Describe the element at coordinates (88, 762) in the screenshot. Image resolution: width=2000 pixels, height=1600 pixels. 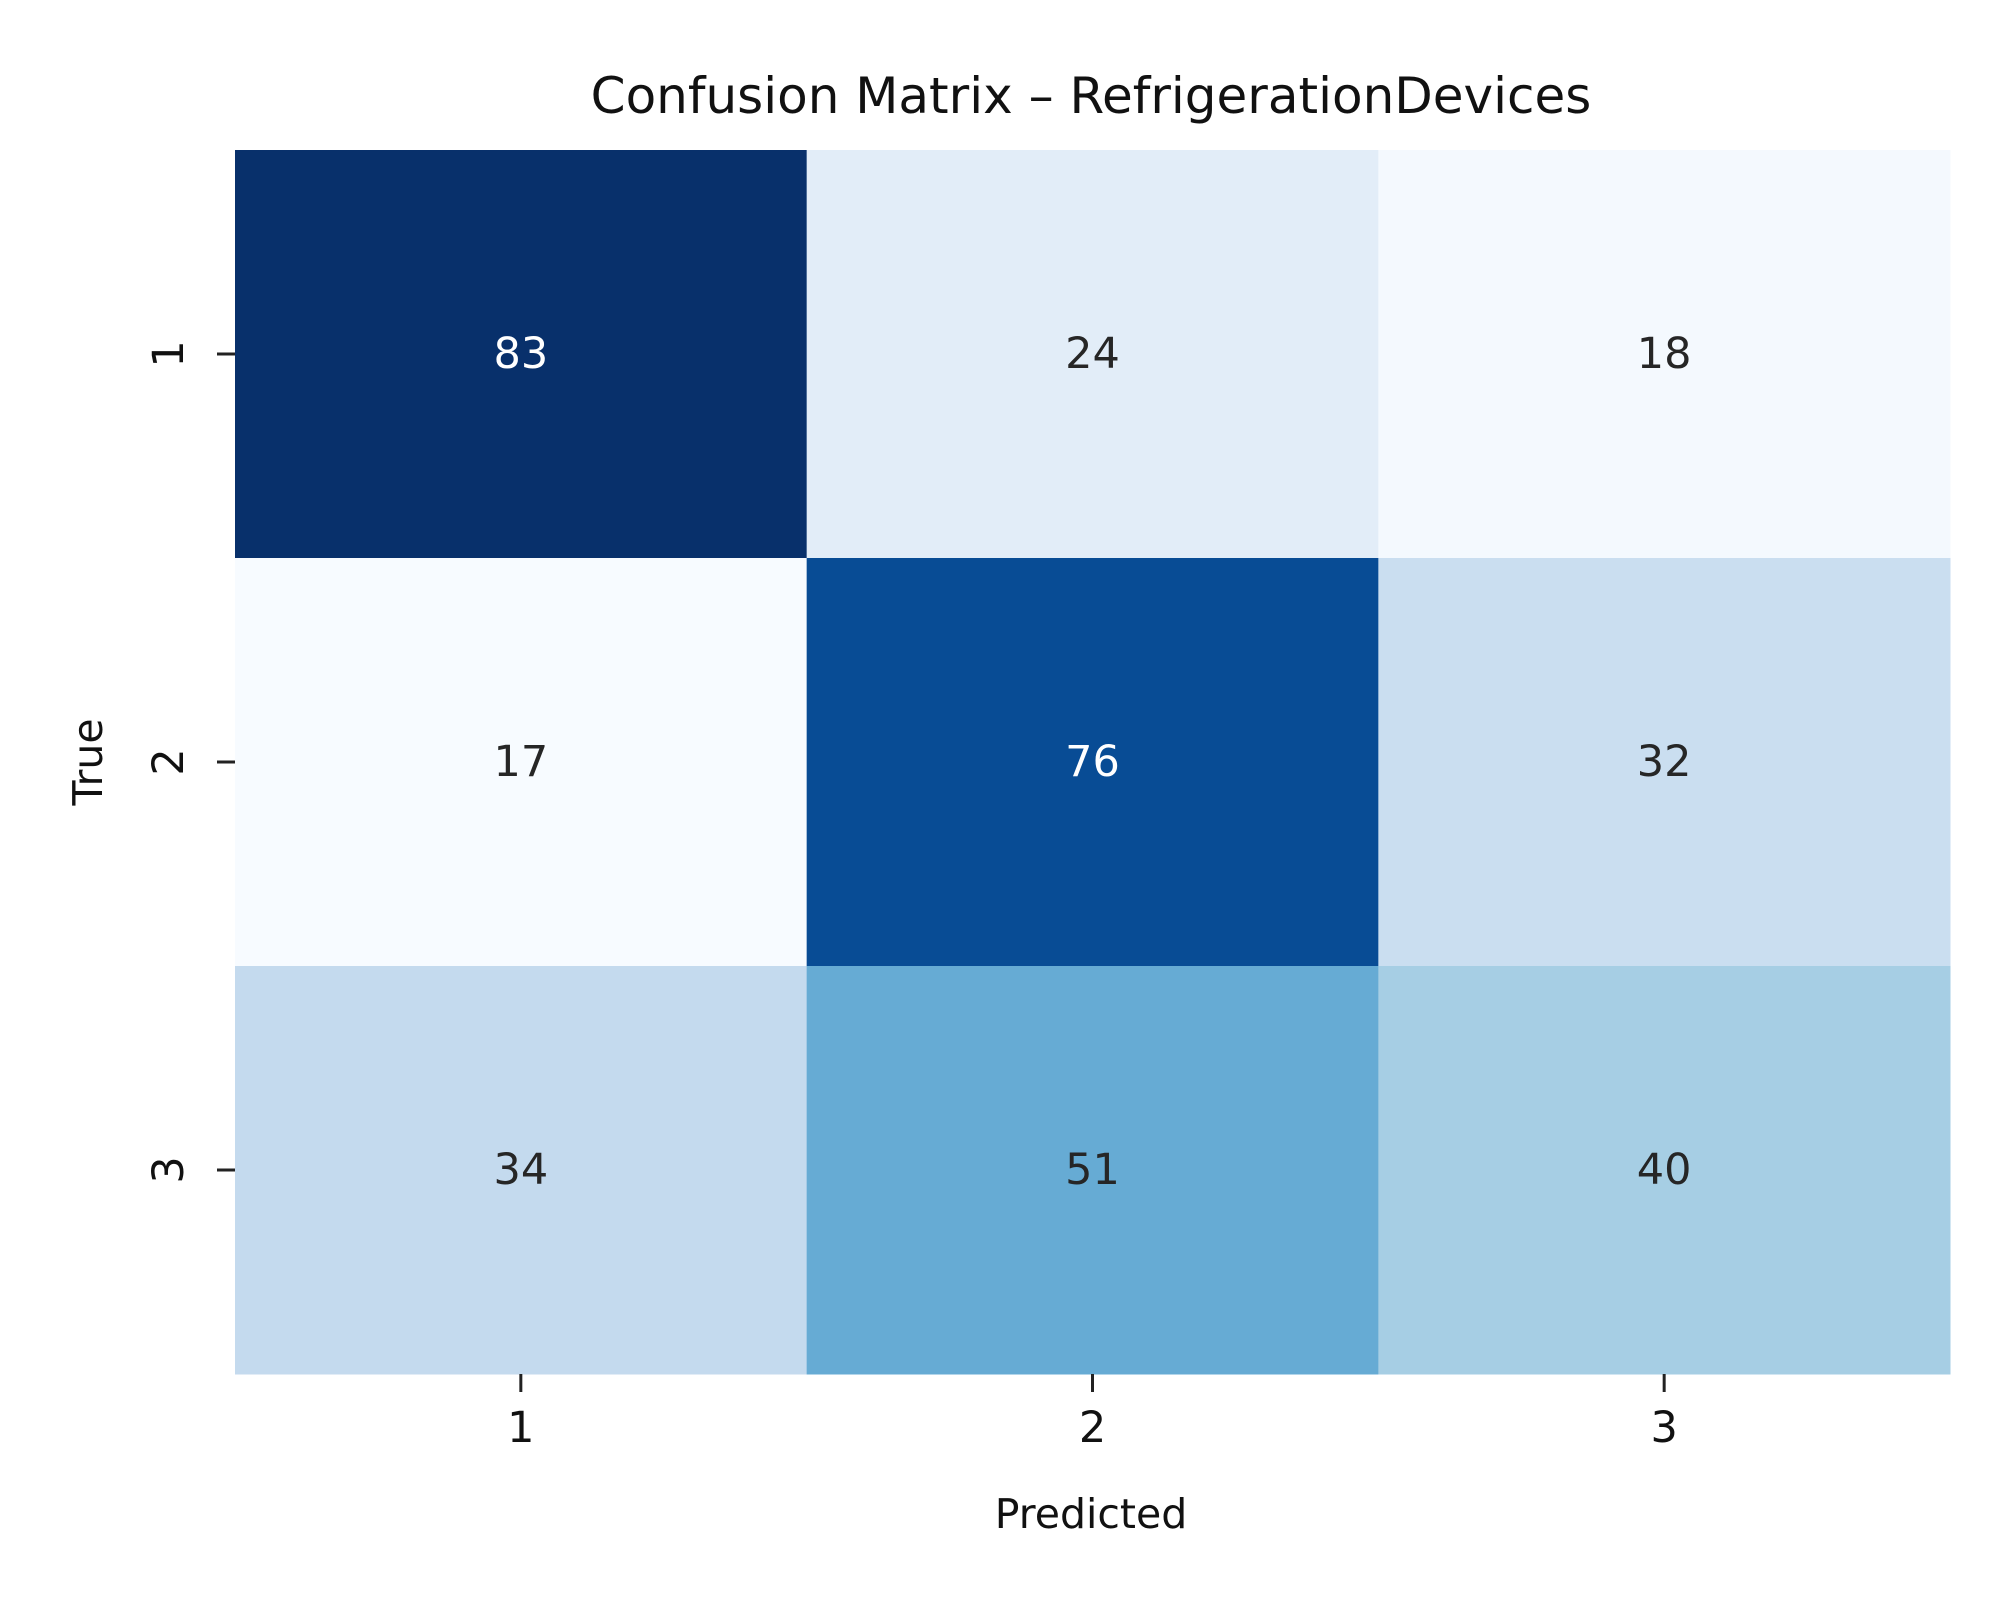
I see `y-axis-label: True` at that location.